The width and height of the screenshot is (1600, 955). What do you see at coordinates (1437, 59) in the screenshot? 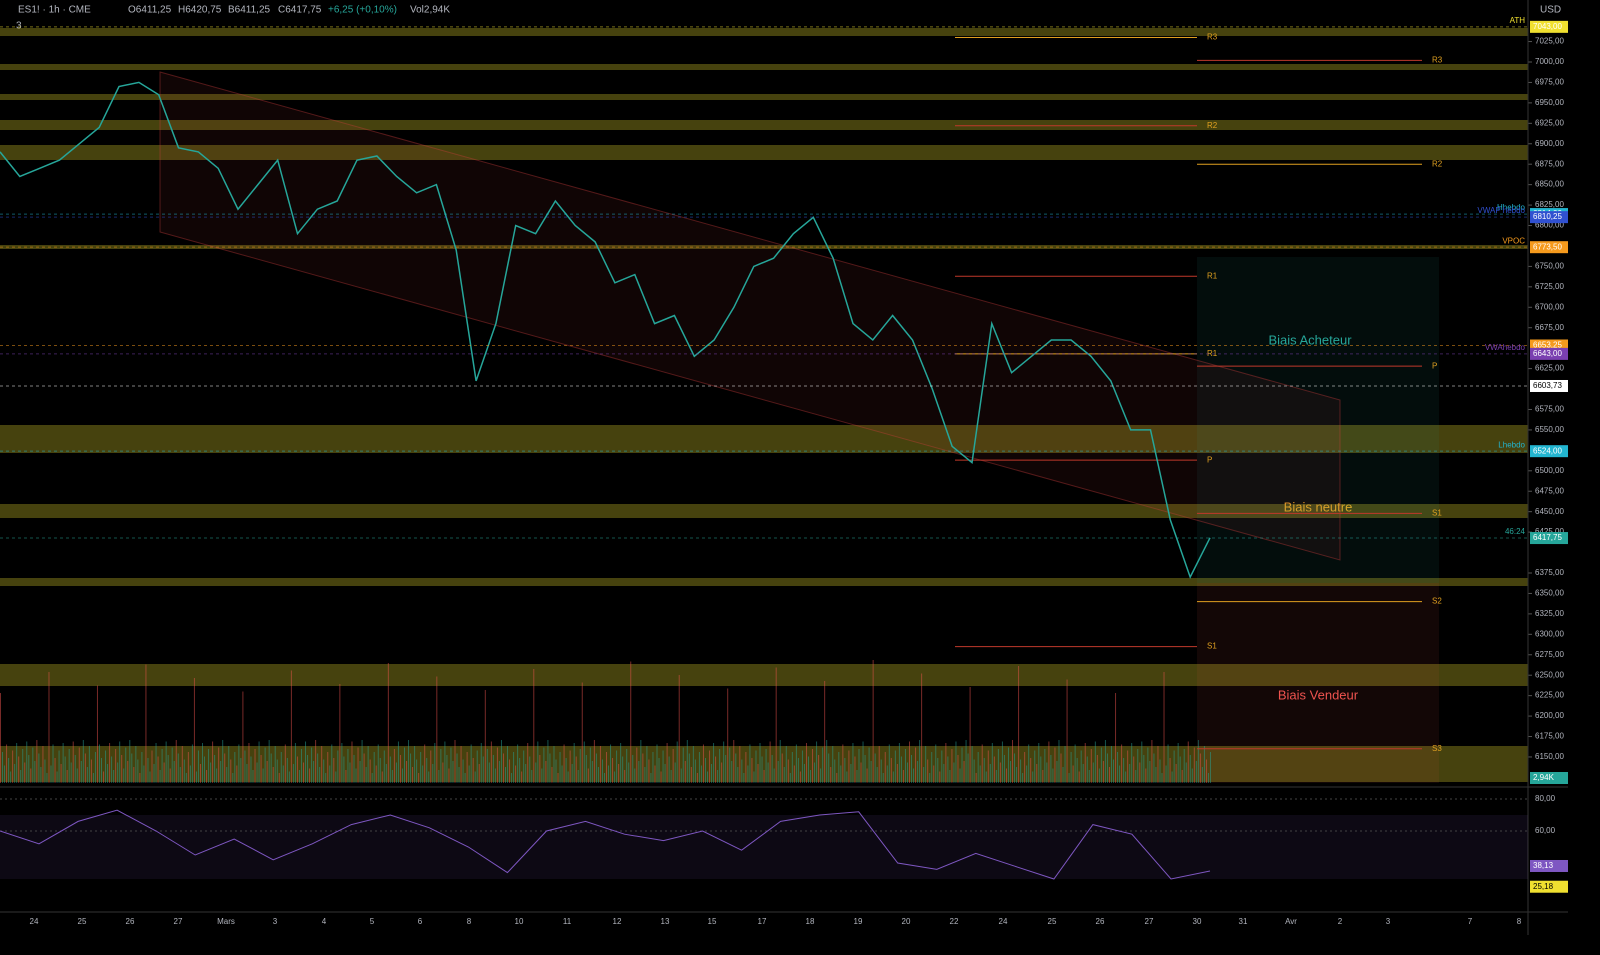
I see `pivot-label: R3` at bounding box center [1437, 59].